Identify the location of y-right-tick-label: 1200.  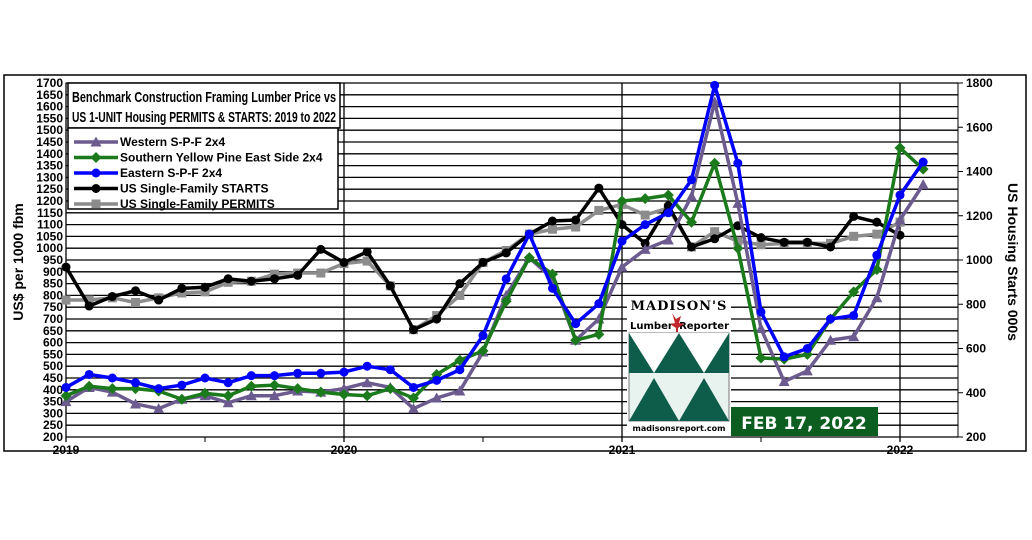
(979, 216).